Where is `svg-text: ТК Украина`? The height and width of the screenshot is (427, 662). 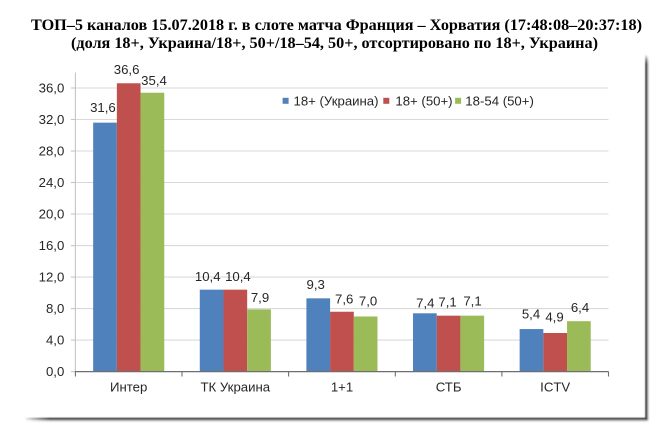 svg-text: ТК Украина is located at coordinates (235, 387).